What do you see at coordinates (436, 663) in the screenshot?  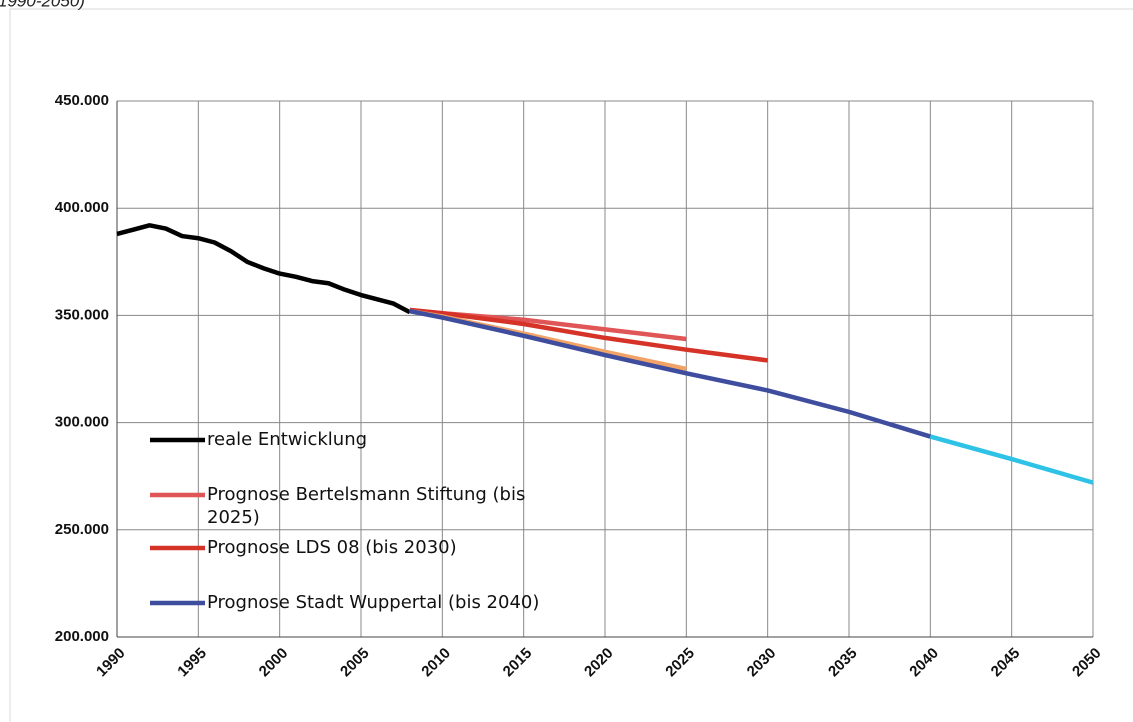 I see `x-tick-label: 2010` at bounding box center [436, 663].